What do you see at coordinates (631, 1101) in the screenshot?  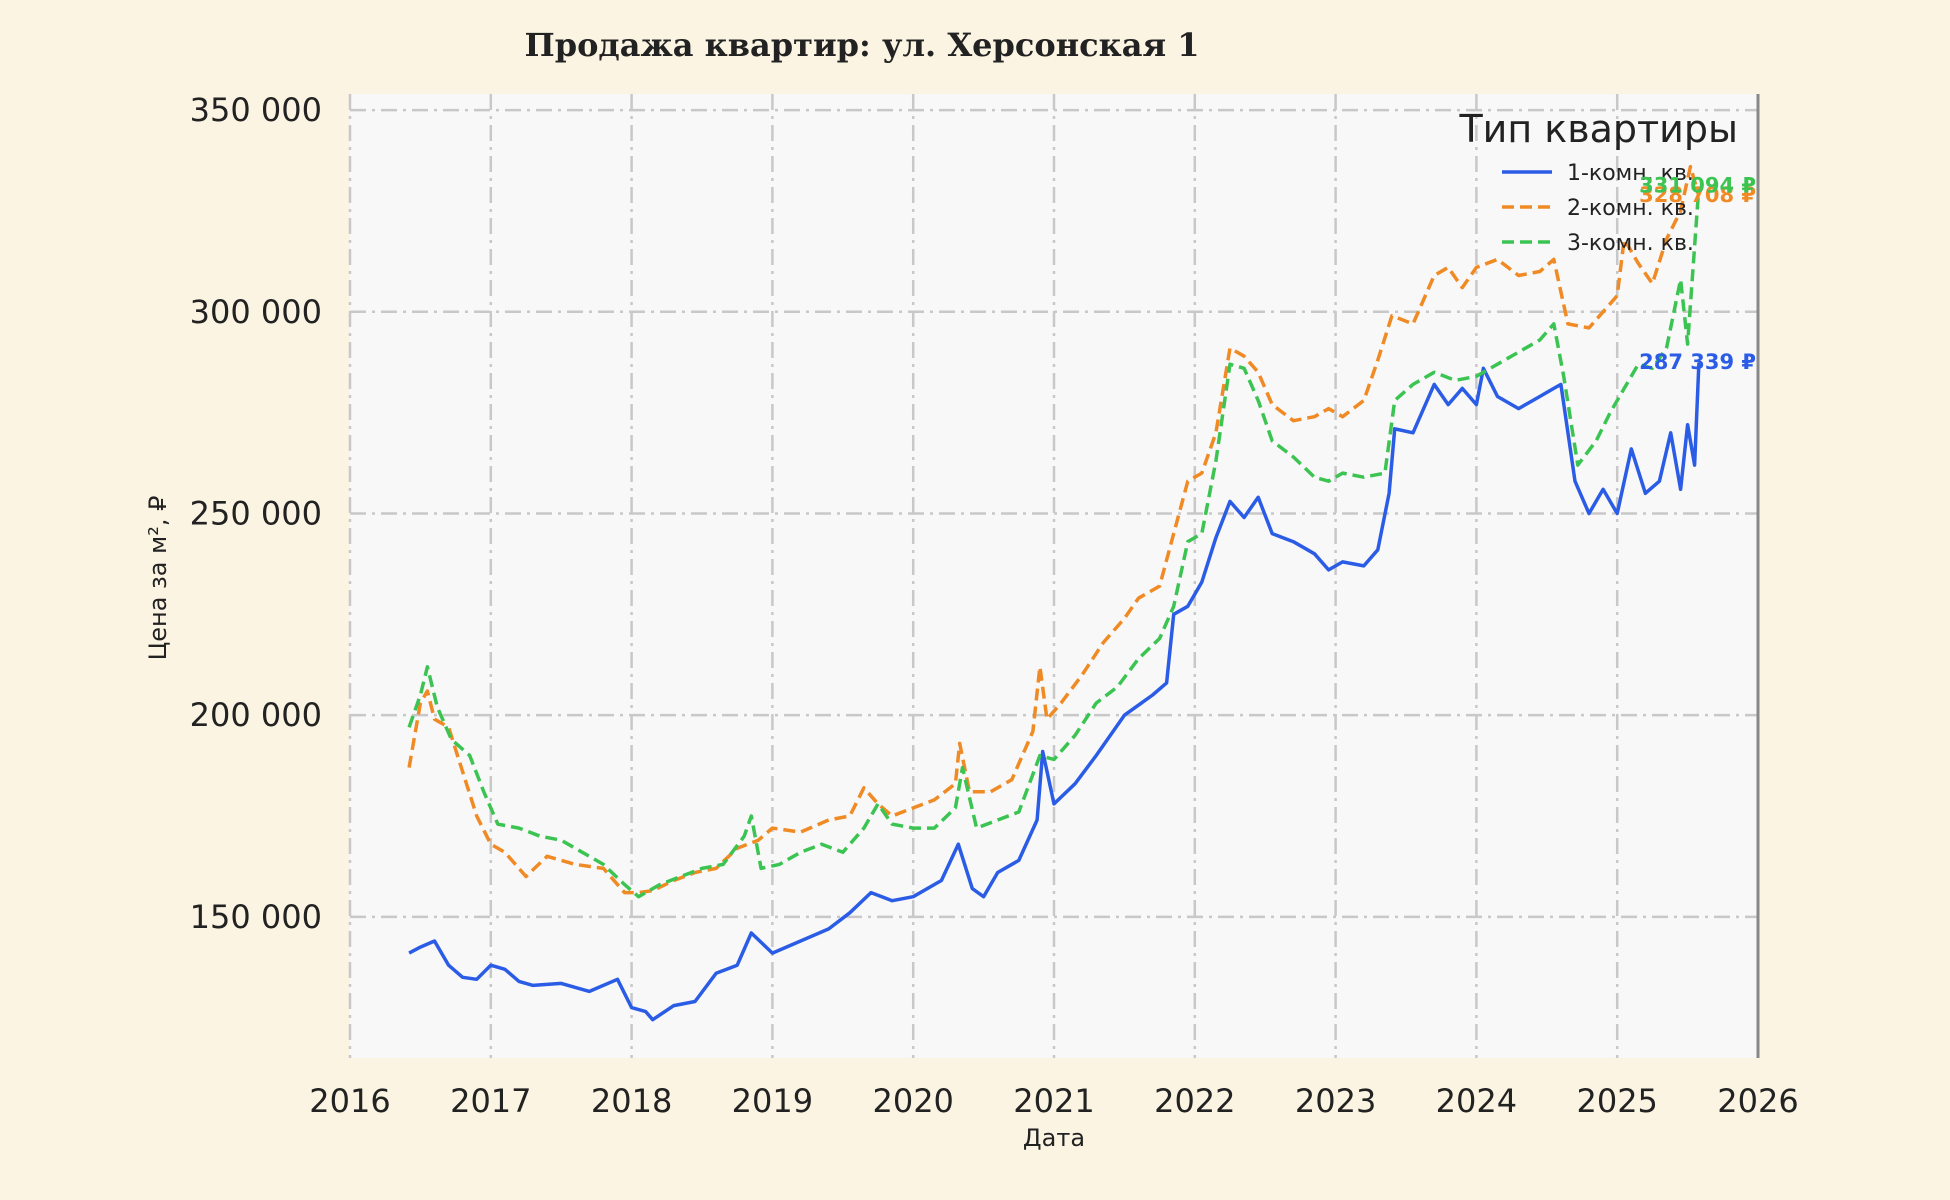 I see `x-tick-label: 2018` at bounding box center [631, 1101].